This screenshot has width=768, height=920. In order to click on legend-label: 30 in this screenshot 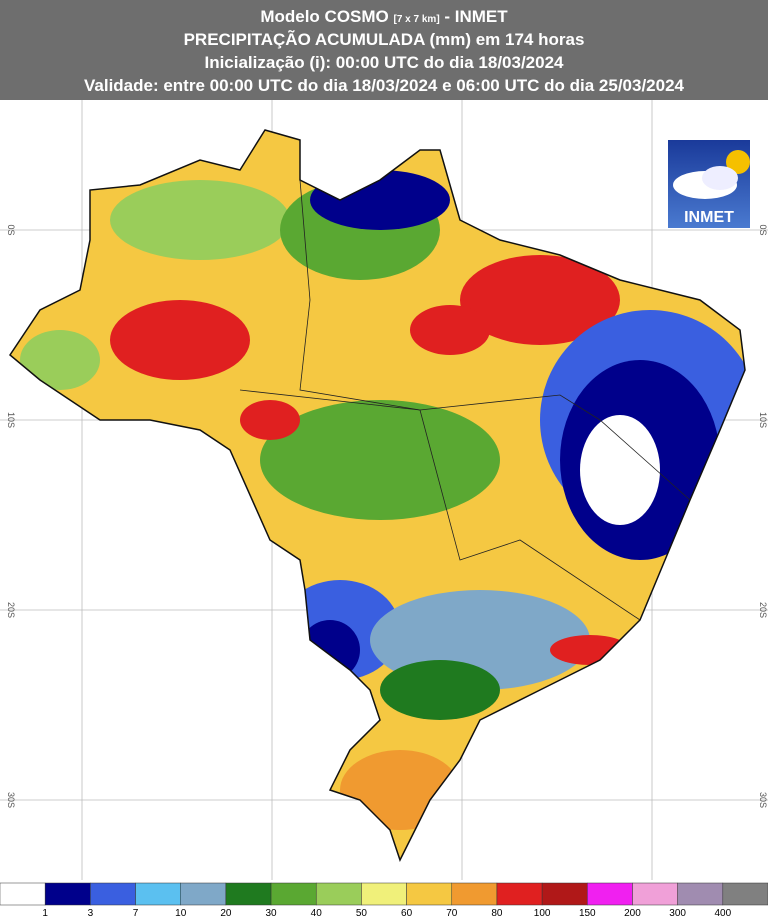, I will do `click(271, 913)`.